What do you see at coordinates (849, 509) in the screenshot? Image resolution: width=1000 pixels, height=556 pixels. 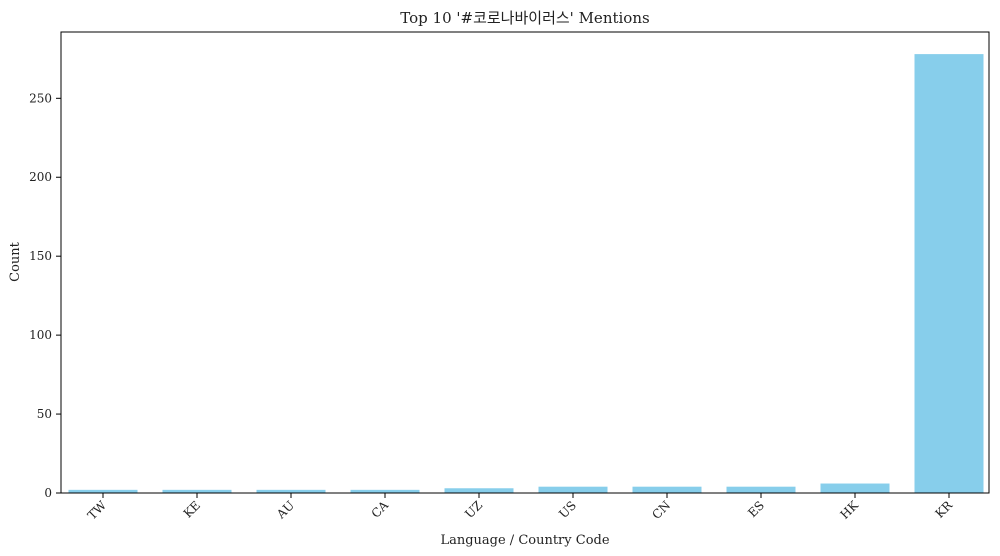 I see `x-tick-label: HK` at bounding box center [849, 509].